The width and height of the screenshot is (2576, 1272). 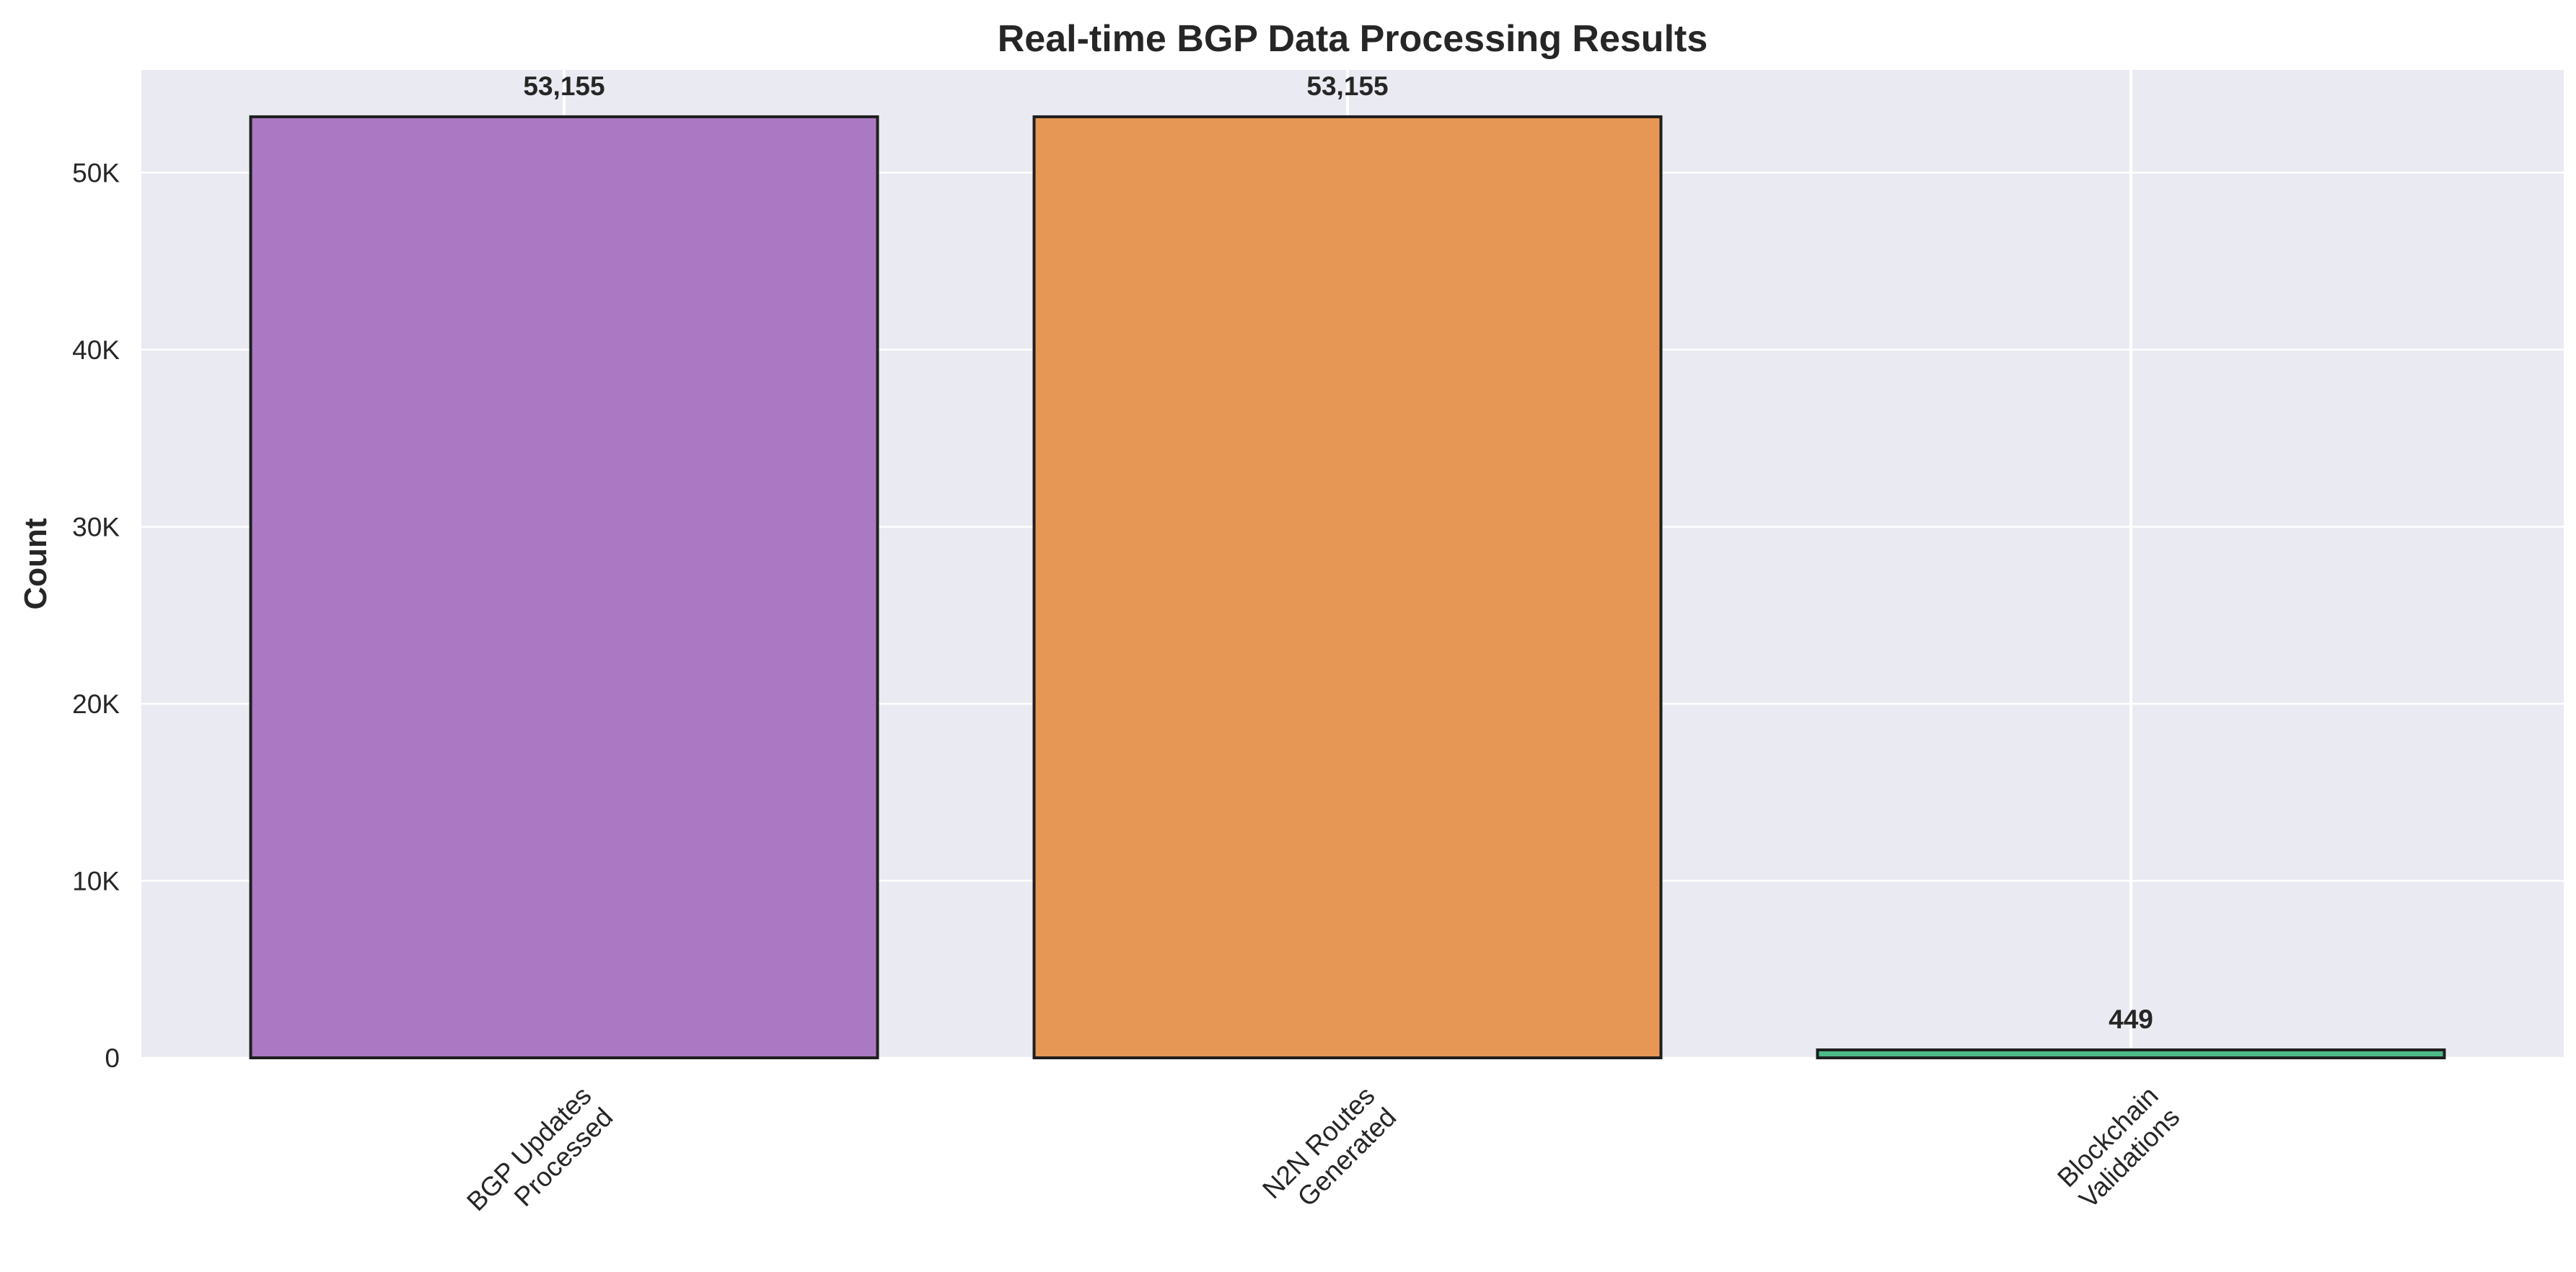 What do you see at coordinates (112, 1058) in the screenshot?
I see `y-tick-label: 0` at bounding box center [112, 1058].